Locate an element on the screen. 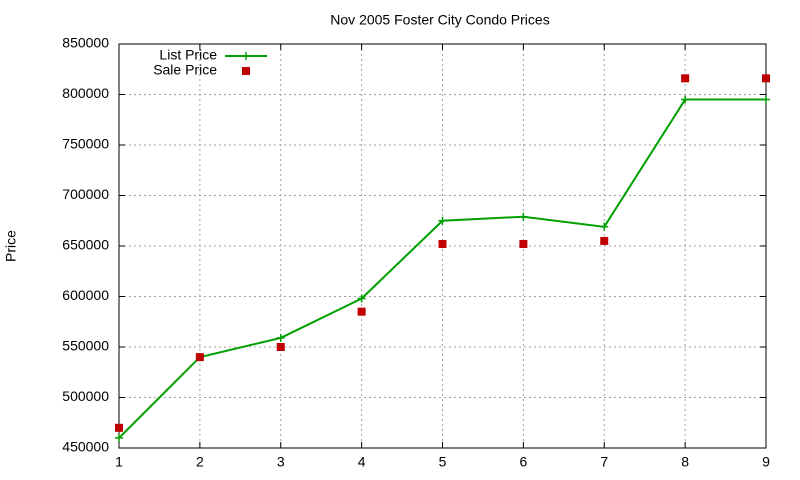 The image size is (800, 480). y-tick-label: 550000 is located at coordinates (85, 346).